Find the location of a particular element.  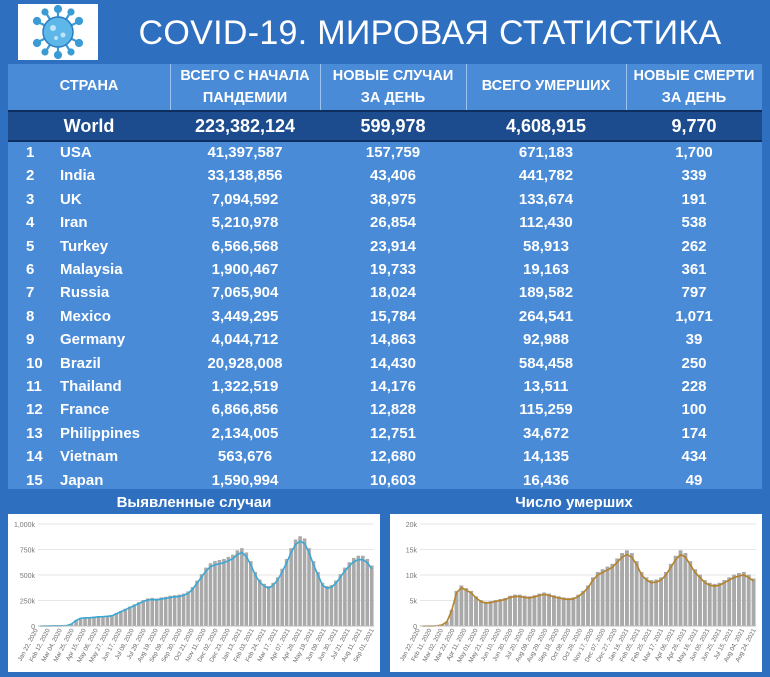

row-country: Mexico is located at coordinates (120, 316).